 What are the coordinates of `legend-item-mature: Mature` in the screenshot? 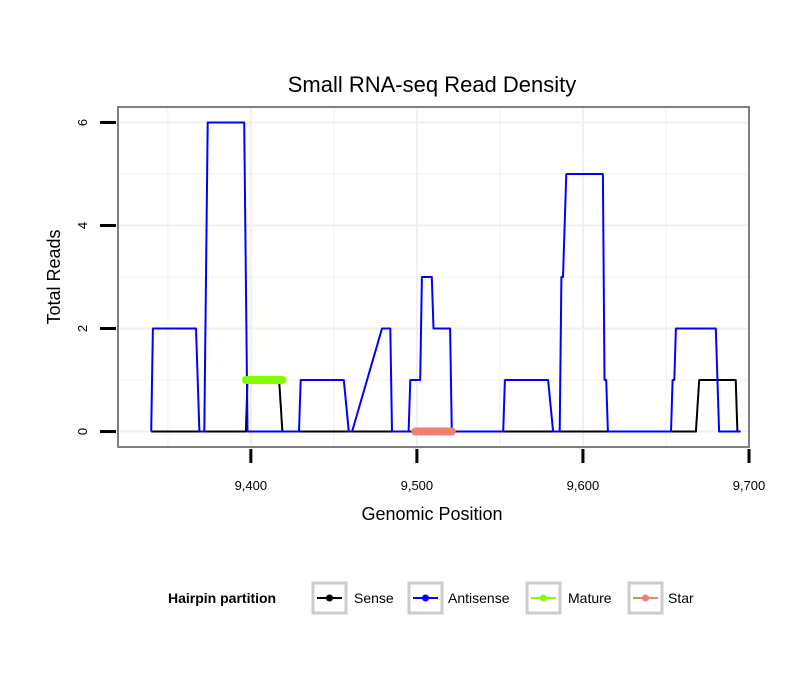 It's located at (568, 598).